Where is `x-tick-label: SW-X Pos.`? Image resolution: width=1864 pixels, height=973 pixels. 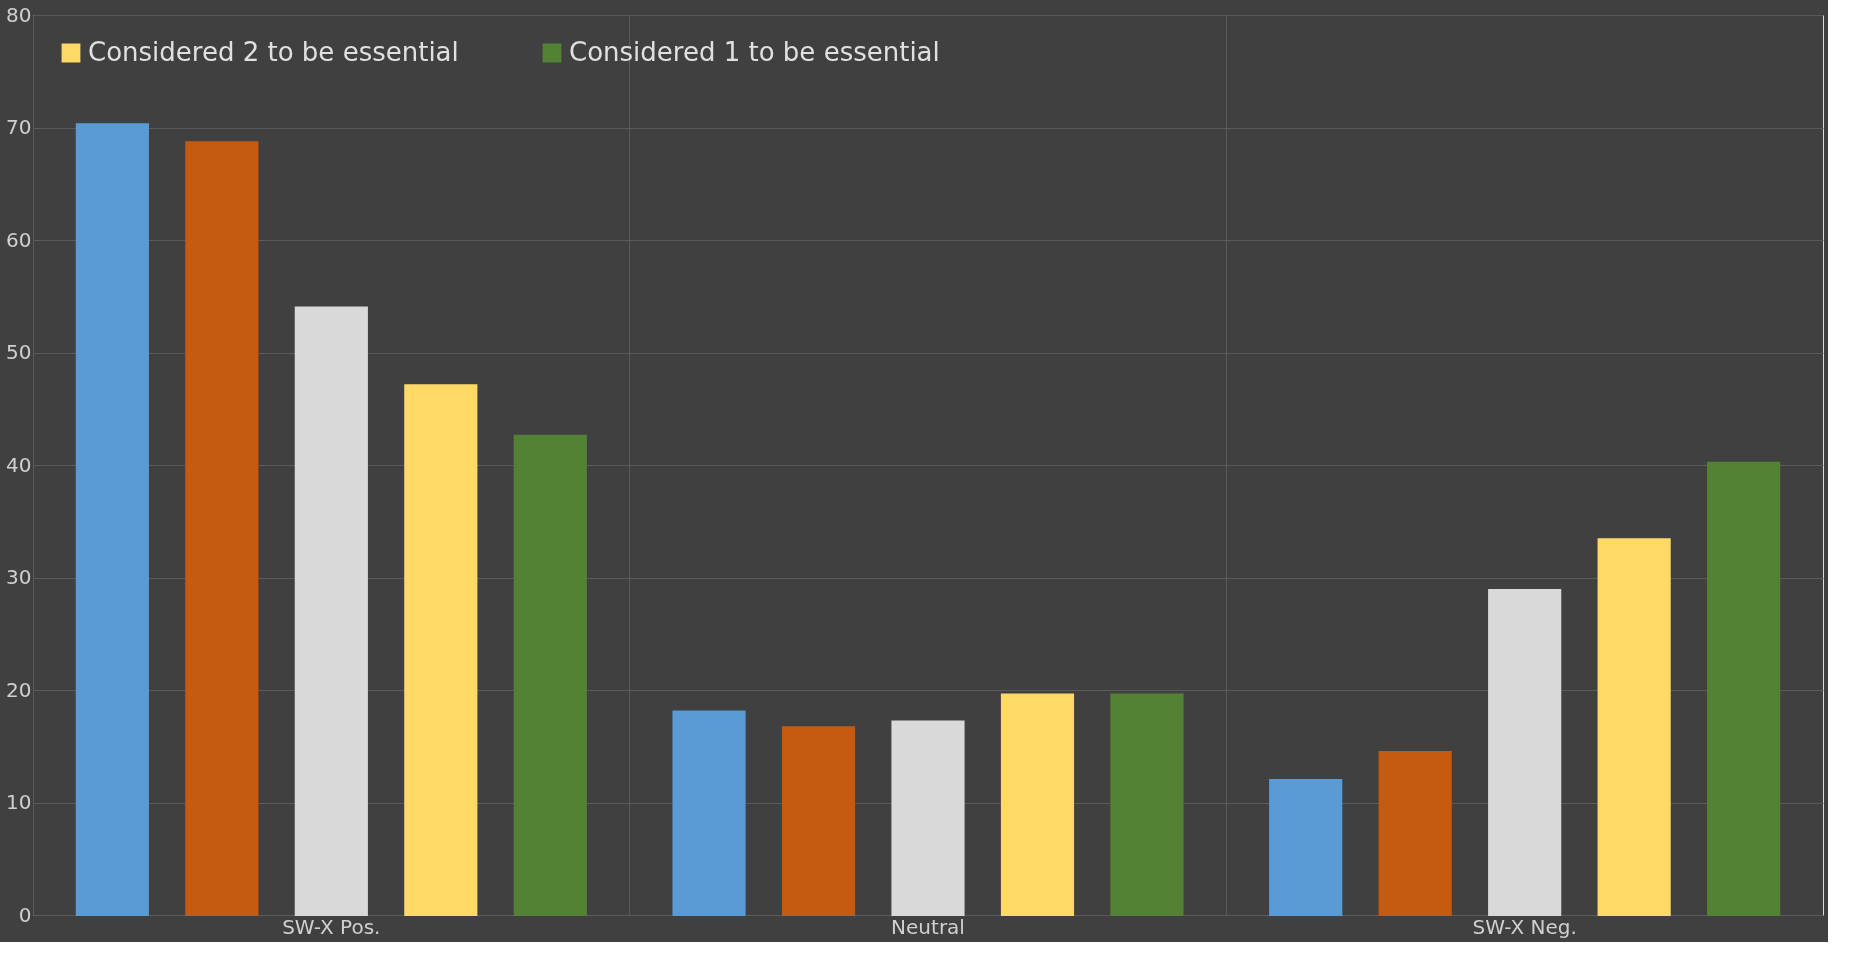
x-tick-label: SW-X Pos. is located at coordinates (331, 926).